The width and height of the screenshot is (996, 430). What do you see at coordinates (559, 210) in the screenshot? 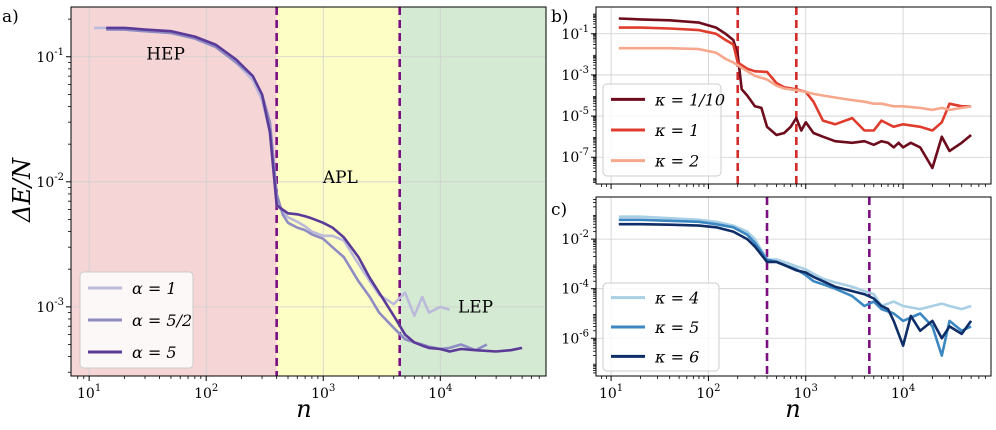
I see `panel-c-label: c)` at bounding box center [559, 210].